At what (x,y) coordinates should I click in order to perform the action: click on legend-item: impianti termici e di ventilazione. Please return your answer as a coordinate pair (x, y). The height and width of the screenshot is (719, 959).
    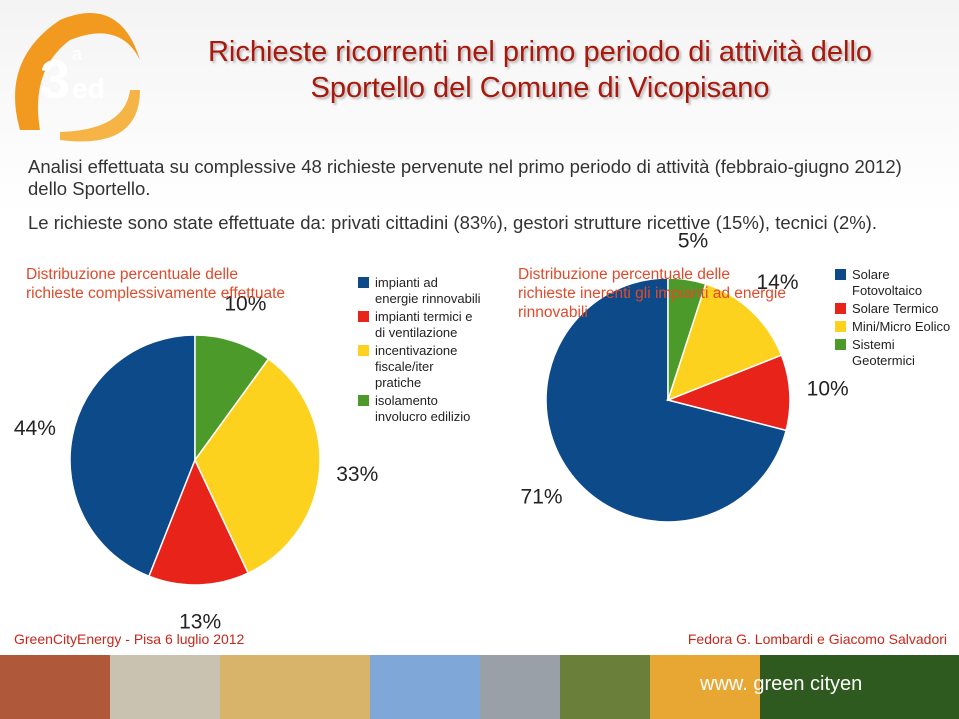
    Looking at the image, I should click on (420, 325).